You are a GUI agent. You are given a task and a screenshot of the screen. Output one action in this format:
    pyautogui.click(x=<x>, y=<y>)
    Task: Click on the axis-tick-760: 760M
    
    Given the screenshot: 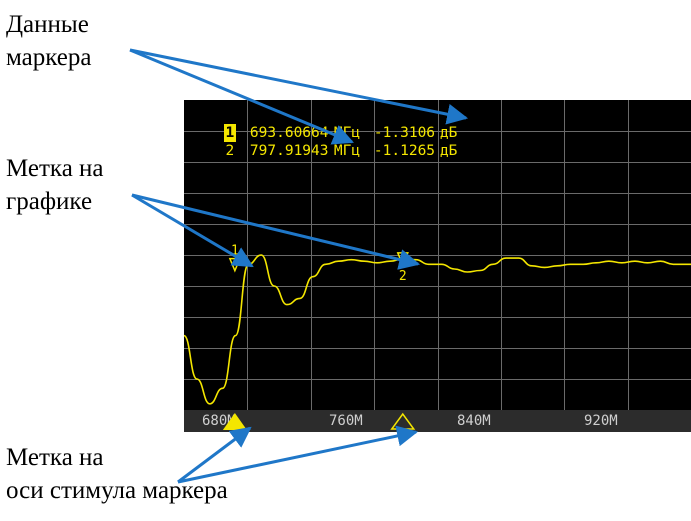 What is the action you would take?
    pyautogui.click(x=346, y=421)
    